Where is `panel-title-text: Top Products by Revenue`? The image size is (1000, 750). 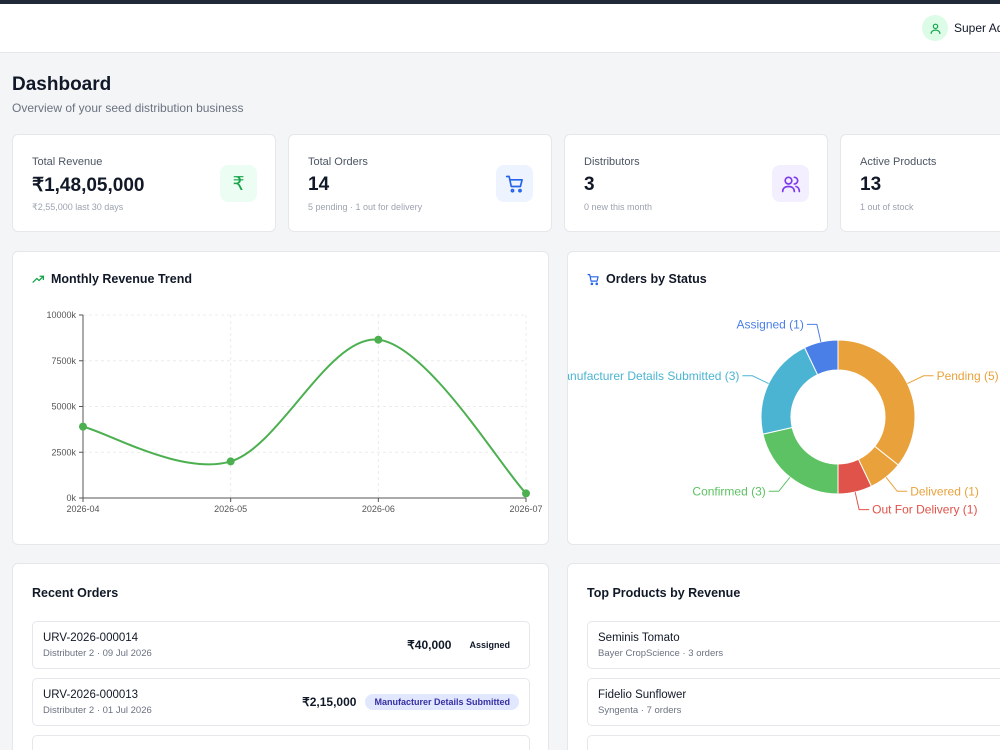
panel-title-text: Top Products by Revenue is located at coordinates (664, 593).